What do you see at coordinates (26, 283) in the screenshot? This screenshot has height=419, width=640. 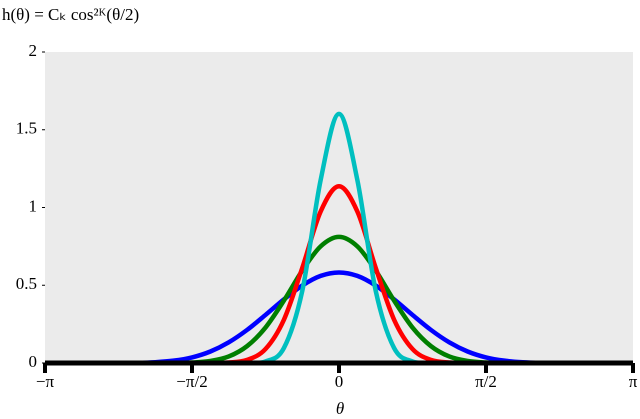 I see `y-tick-label: 0.5` at bounding box center [26, 283].